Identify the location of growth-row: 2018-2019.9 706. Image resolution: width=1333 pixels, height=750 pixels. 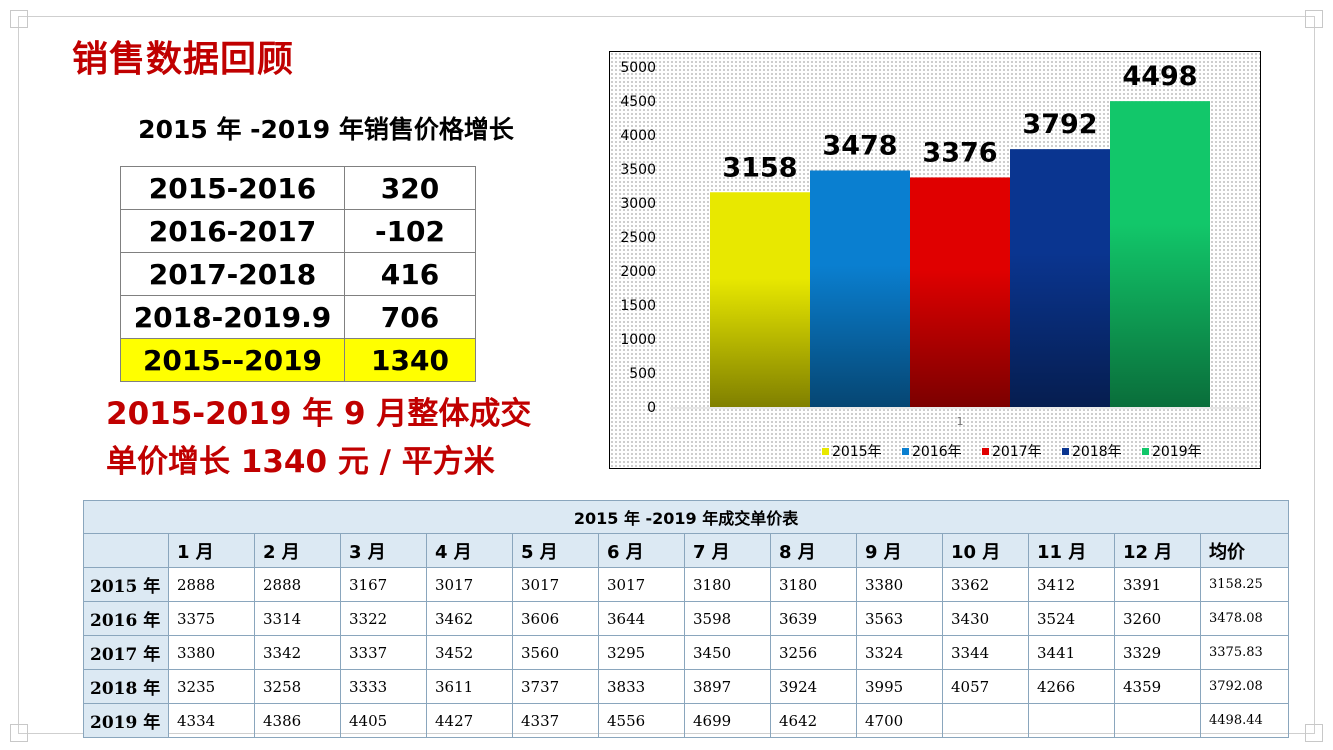
(298, 317).